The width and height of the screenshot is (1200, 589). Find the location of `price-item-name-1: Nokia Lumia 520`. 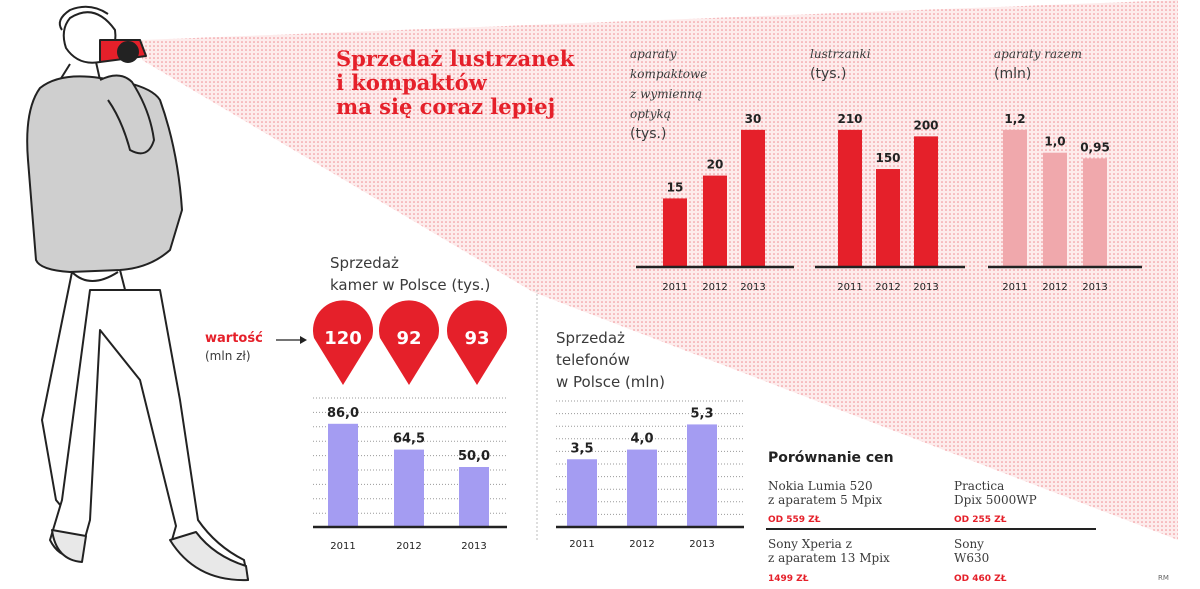

price-item-name-1: Nokia Lumia 520 is located at coordinates (820, 486).